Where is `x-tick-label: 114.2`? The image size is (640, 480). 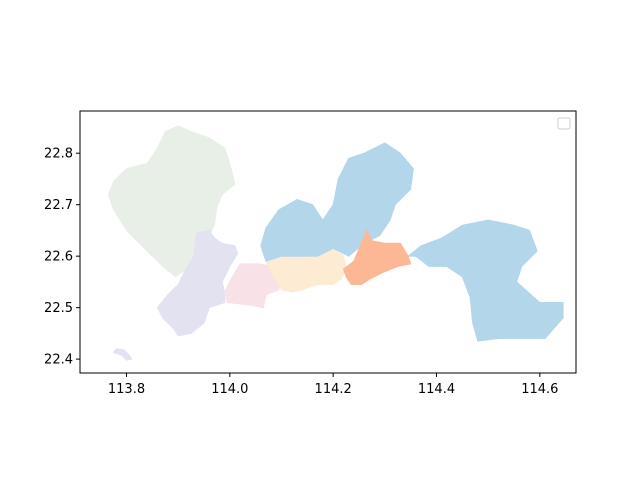
x-tick-label: 114.2 is located at coordinates (333, 389).